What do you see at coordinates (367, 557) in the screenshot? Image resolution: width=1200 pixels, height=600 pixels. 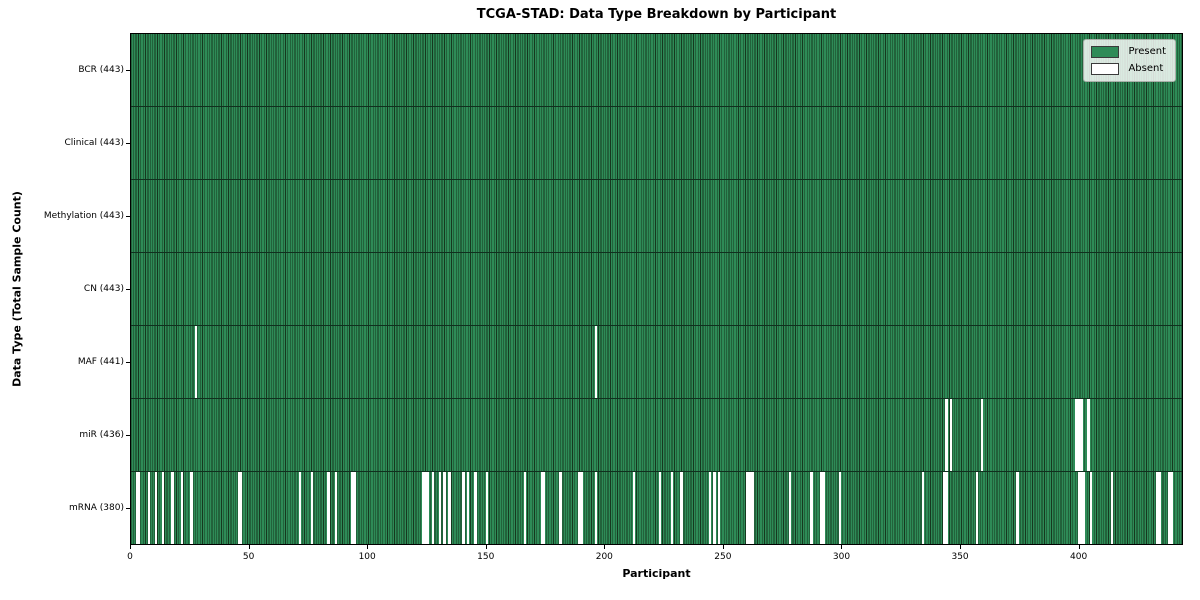 I see `x-tick-label: 100` at bounding box center [367, 557].